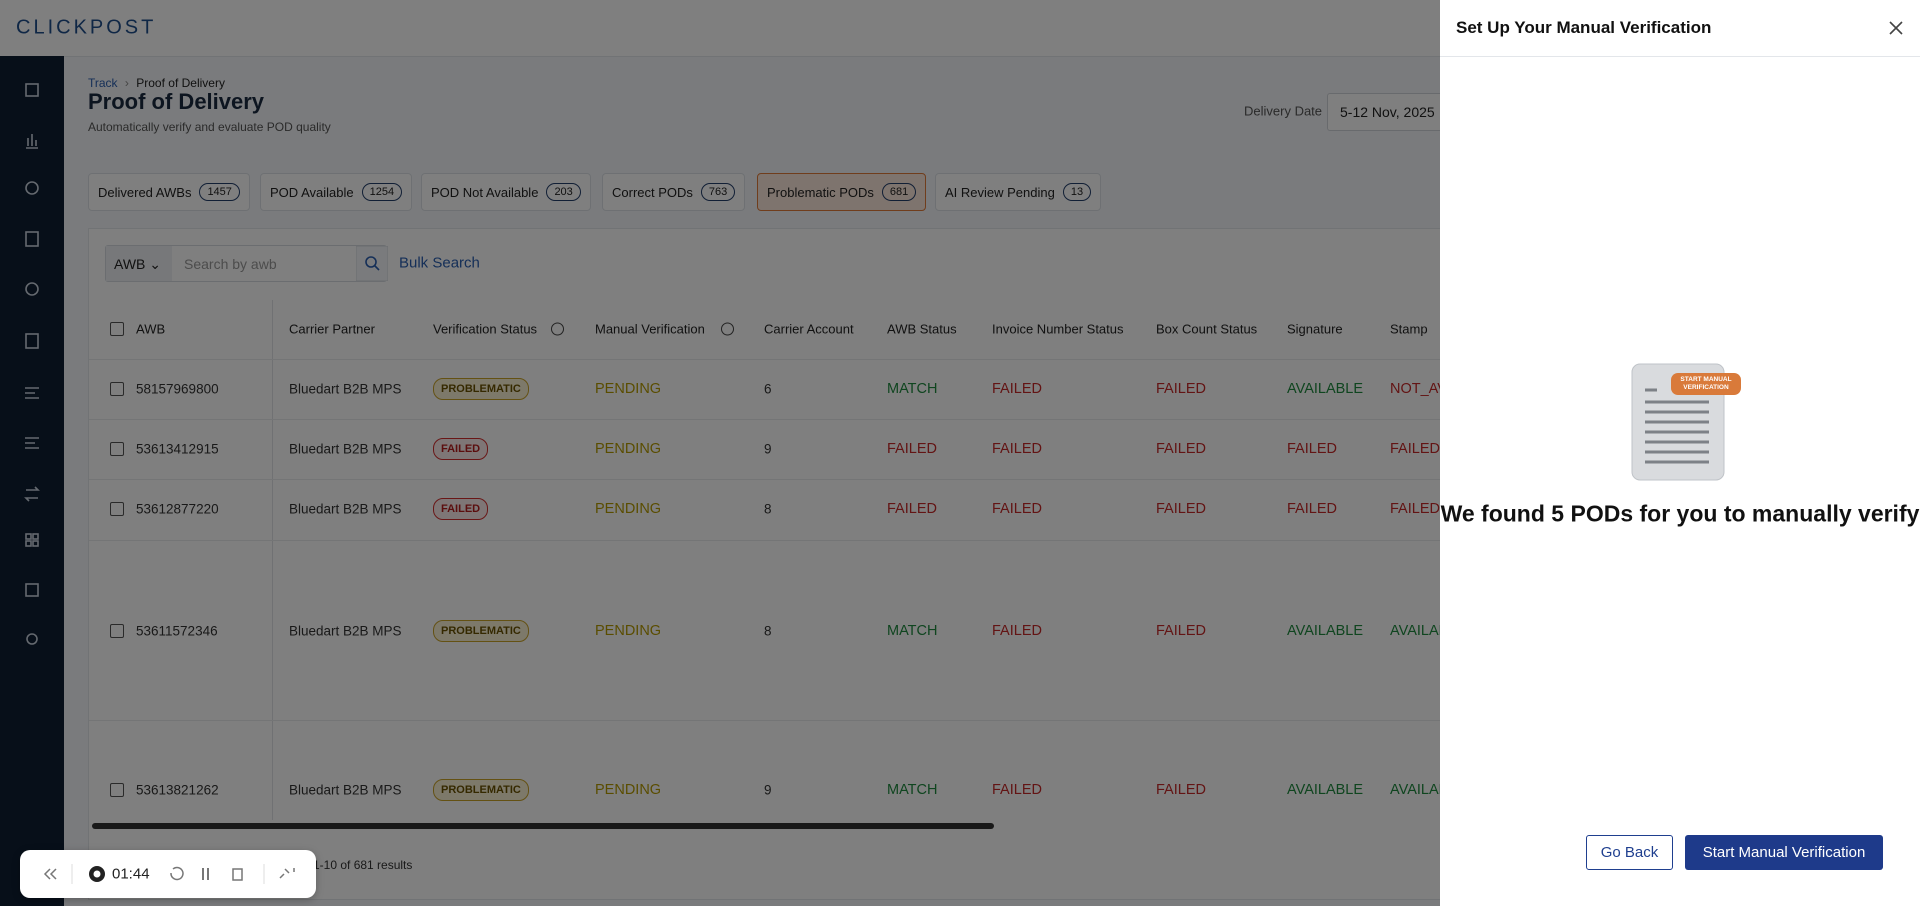  I want to click on panel-title: Set Up Your Manual Verification, so click(1584, 27).